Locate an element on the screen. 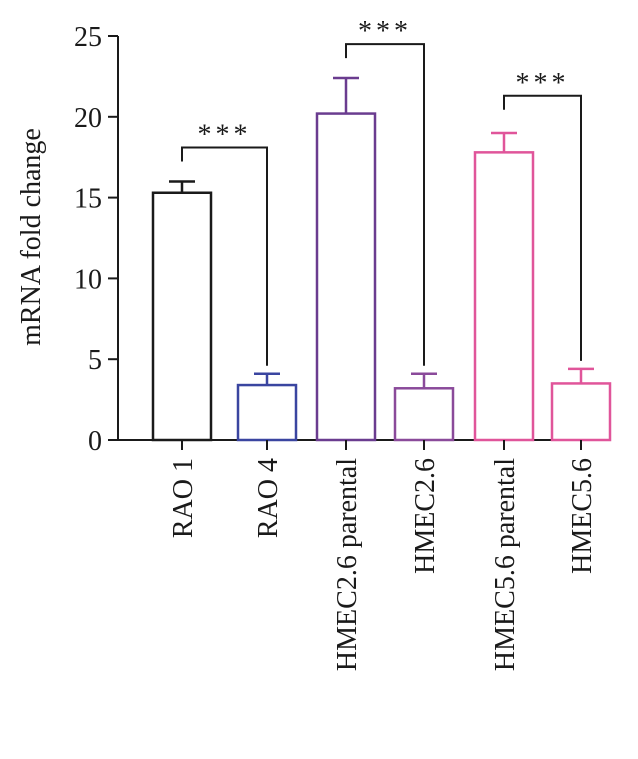 This screenshot has height=759, width=638. x-tick-label: HMEC2.6 parental is located at coordinates (347, 564).